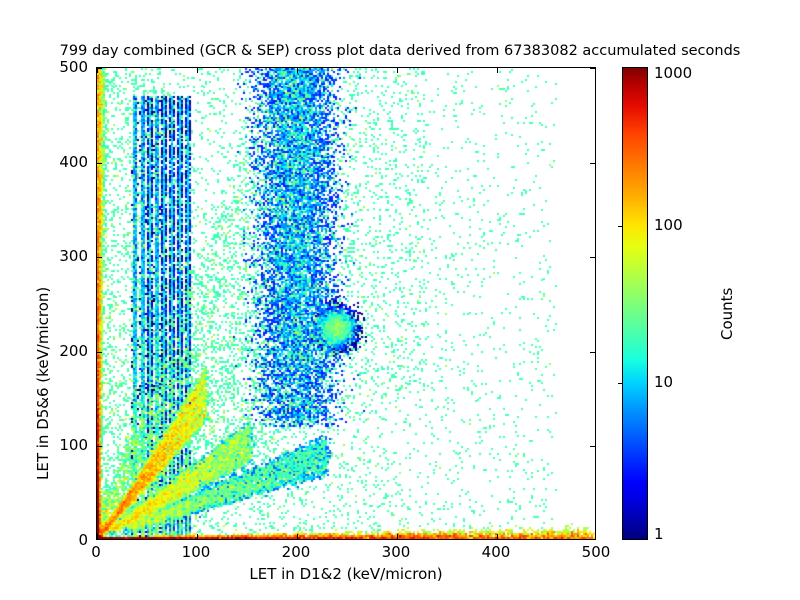  What do you see at coordinates (668, 224) in the screenshot?
I see `colorbar-tick-label: 100` at bounding box center [668, 224].